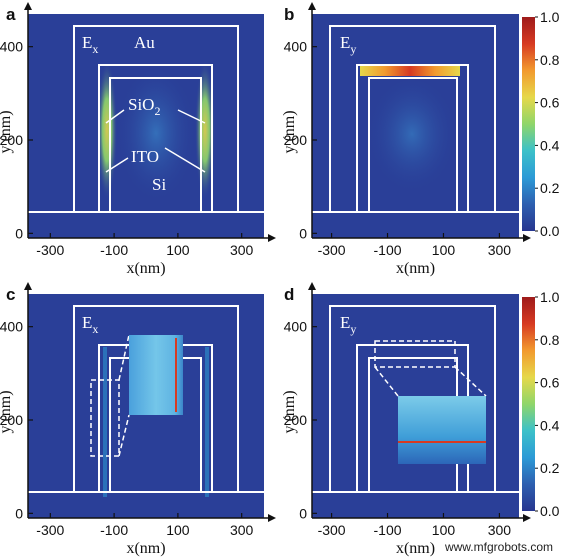 Image resolution: width=567 pixels, height=558 pixels. I want to click on panel-d-y-axis-label: y (nm), so click(289, 411).